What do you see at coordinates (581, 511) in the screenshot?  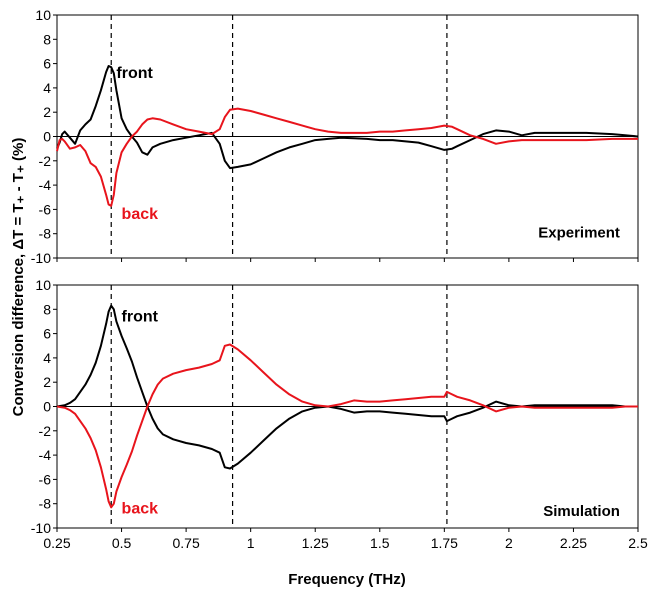 I see `panel-label-simulation: Simulation` at bounding box center [581, 511].